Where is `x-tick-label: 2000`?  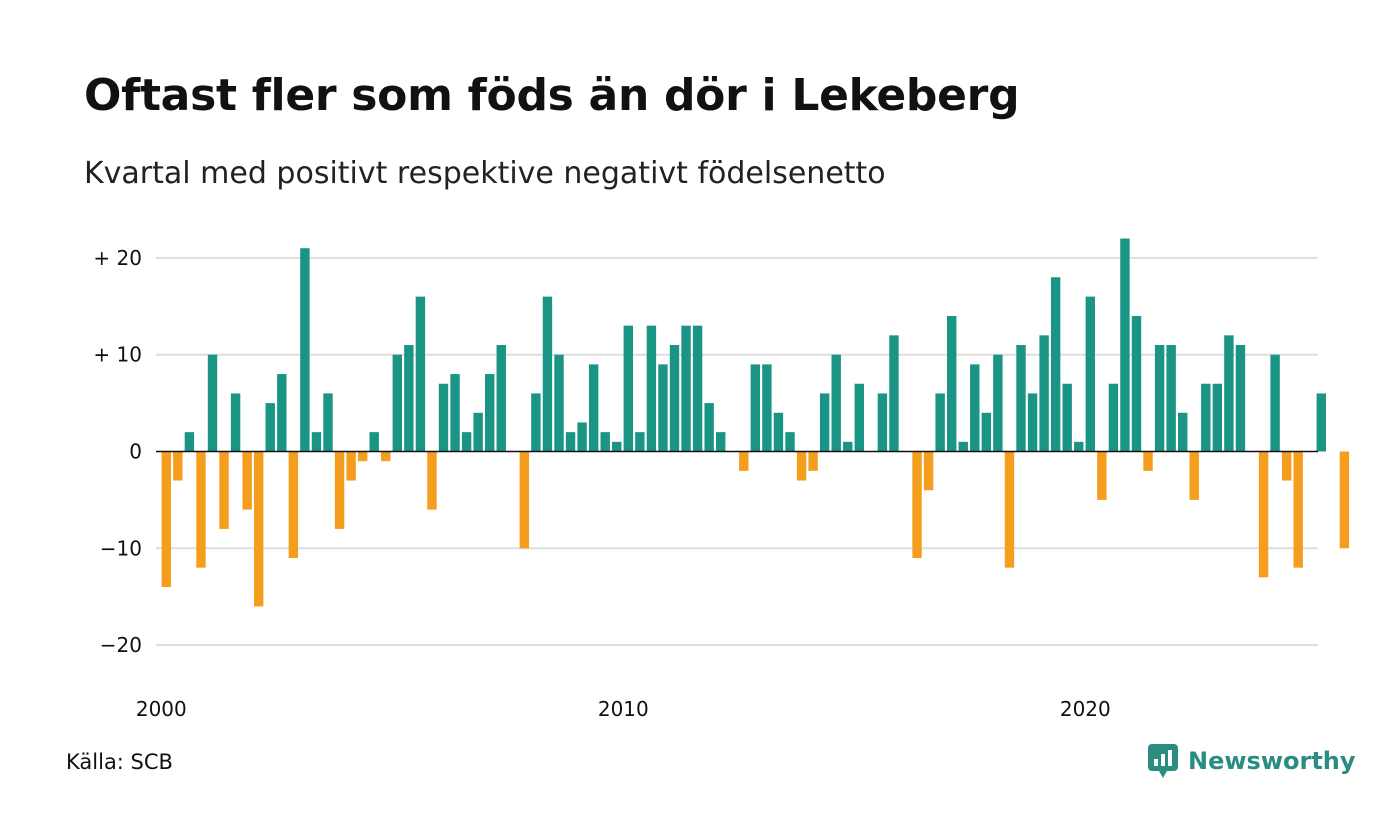 x-tick-label: 2000 is located at coordinates (161, 709).